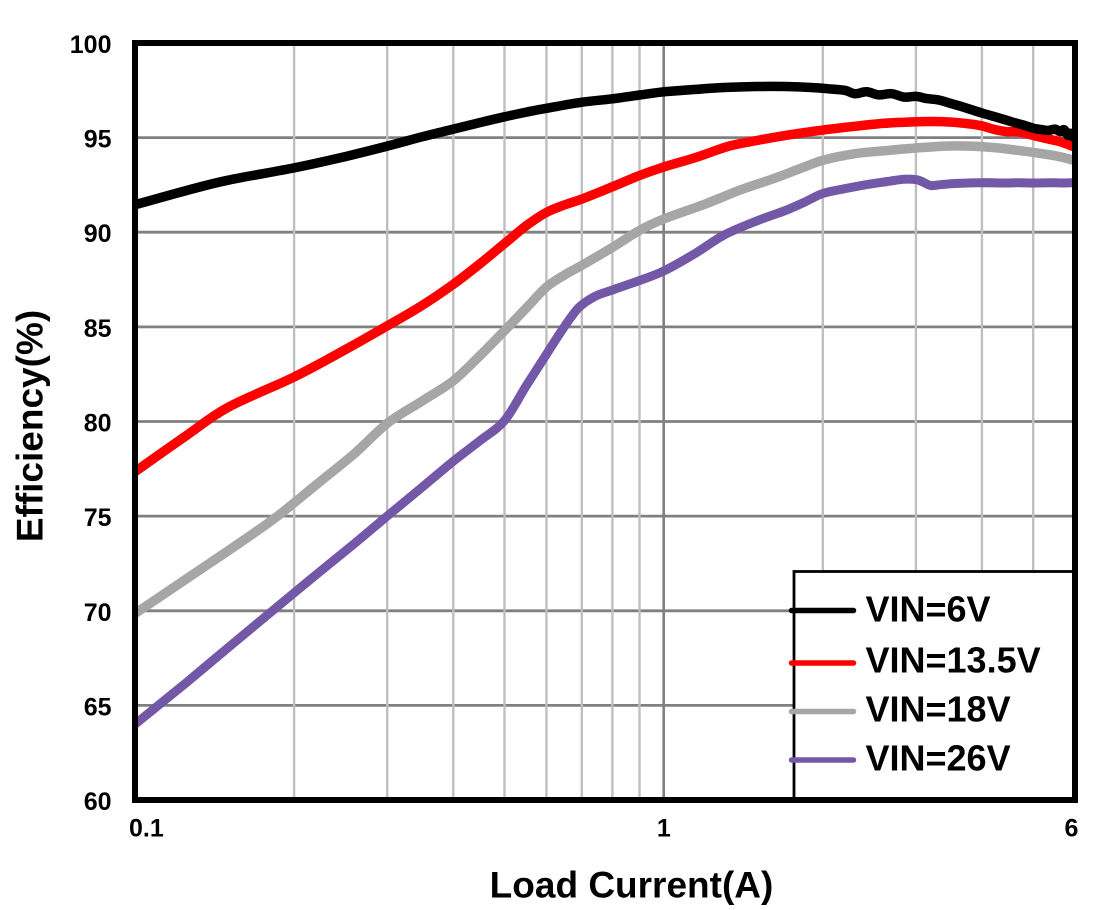 The width and height of the screenshot is (1106, 910). I want to click on svg-text: Load Current(A), so click(632, 885).